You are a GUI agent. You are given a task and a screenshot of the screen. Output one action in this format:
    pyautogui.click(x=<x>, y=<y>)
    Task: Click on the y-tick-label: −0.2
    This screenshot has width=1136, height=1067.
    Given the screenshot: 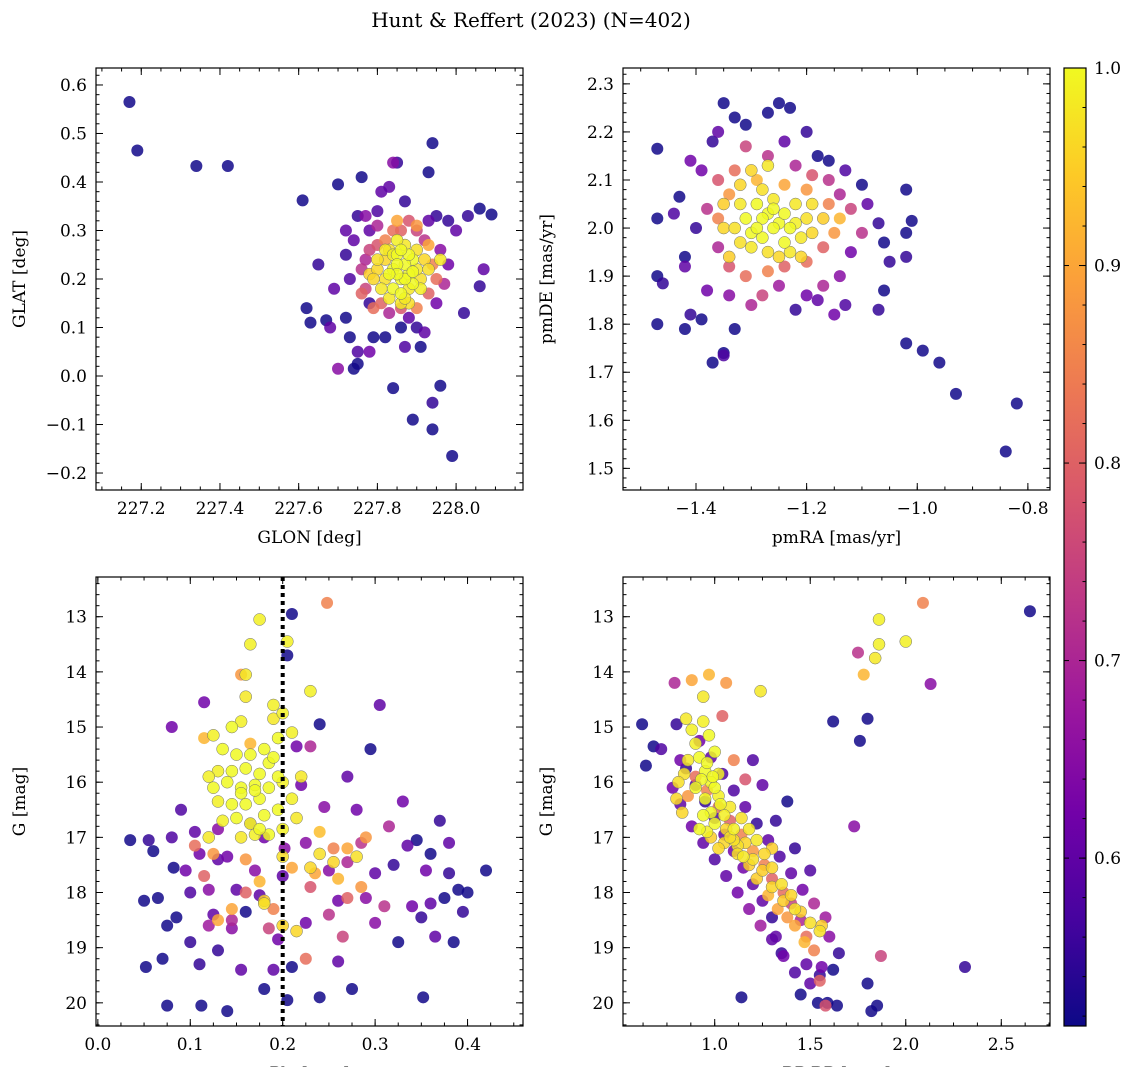 What is the action you would take?
    pyautogui.click(x=66, y=474)
    